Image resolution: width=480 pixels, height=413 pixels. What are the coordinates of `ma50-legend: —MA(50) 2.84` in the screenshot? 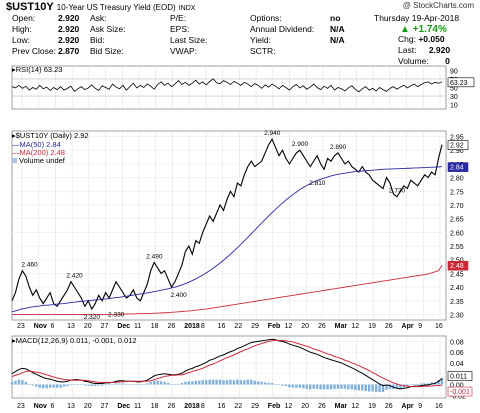 It's located at (36, 145).